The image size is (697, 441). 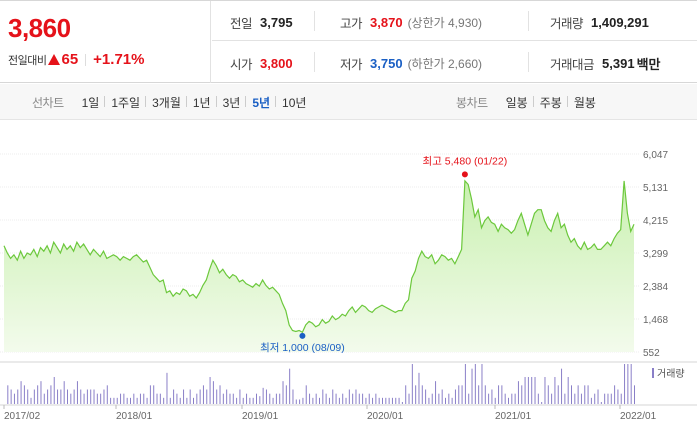 What do you see at coordinates (276, 63) in the screenshot?
I see `open-value: 3,800` at bounding box center [276, 63].